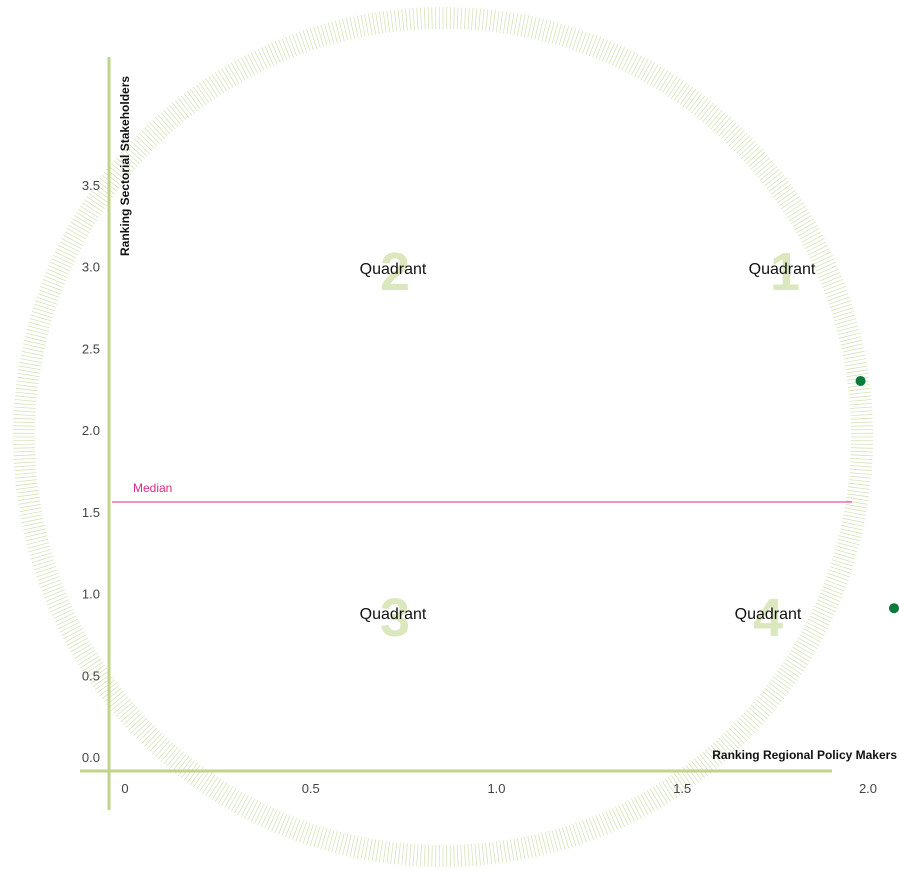 Image resolution: width=899 pixels, height=871 pixels. Describe the element at coordinates (125, 166) in the screenshot. I see `y-axis-title: Ranking Sectorial Stakeholders` at that location.